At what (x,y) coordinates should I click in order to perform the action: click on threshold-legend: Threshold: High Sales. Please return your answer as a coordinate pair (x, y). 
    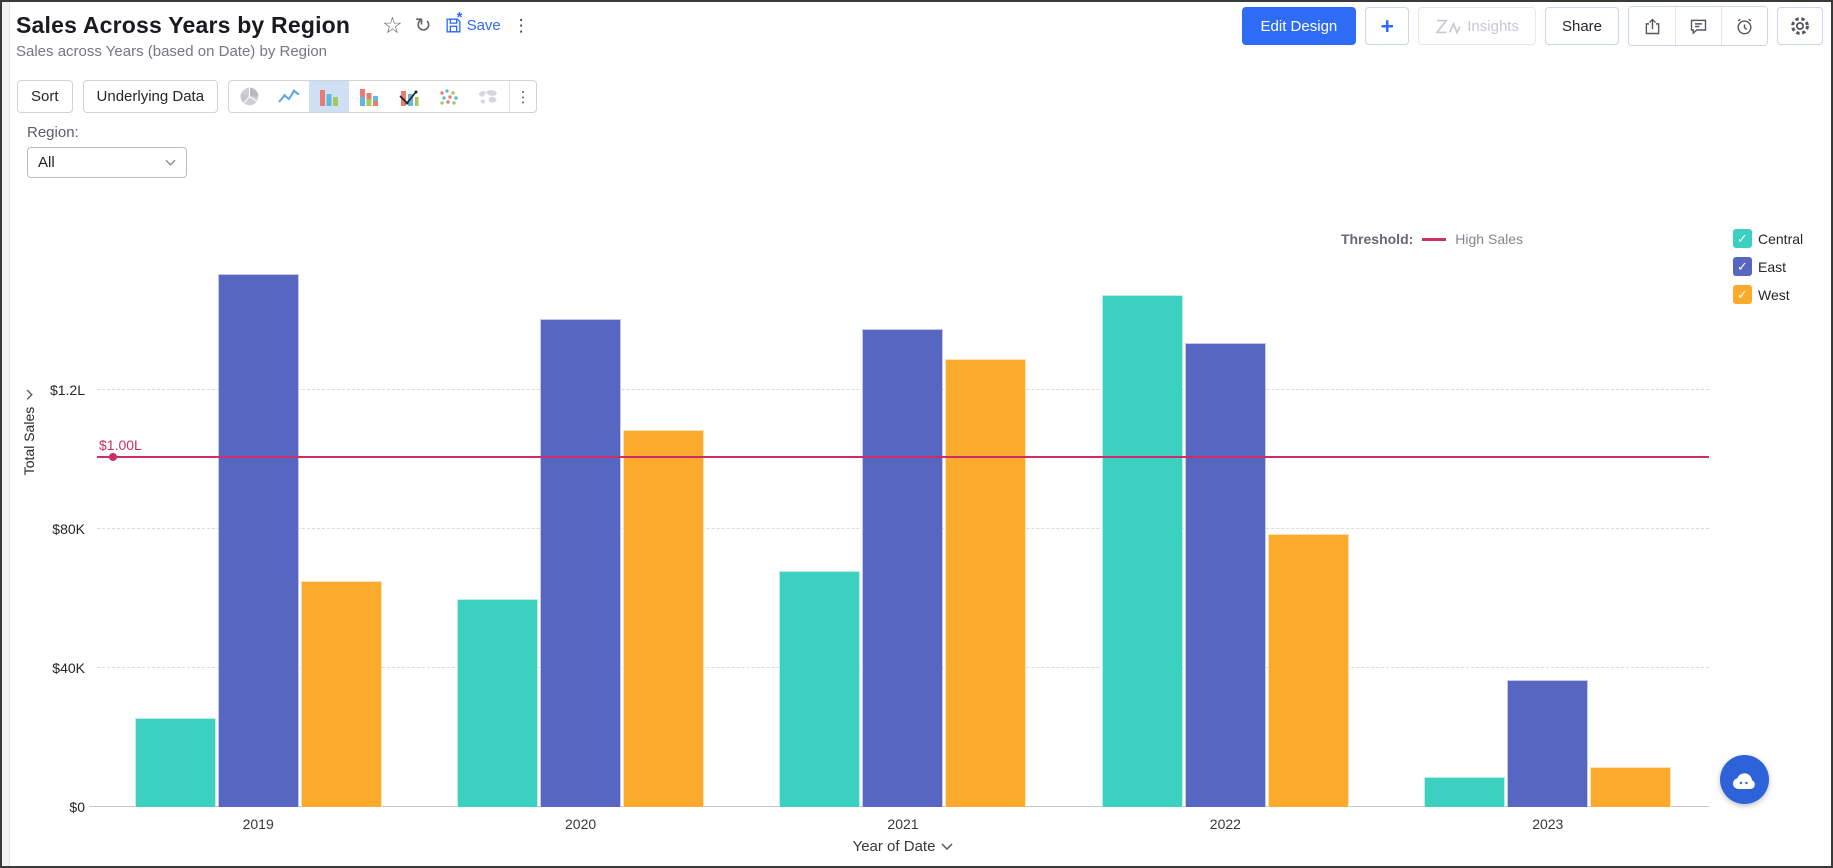
    Looking at the image, I should click on (1432, 239).